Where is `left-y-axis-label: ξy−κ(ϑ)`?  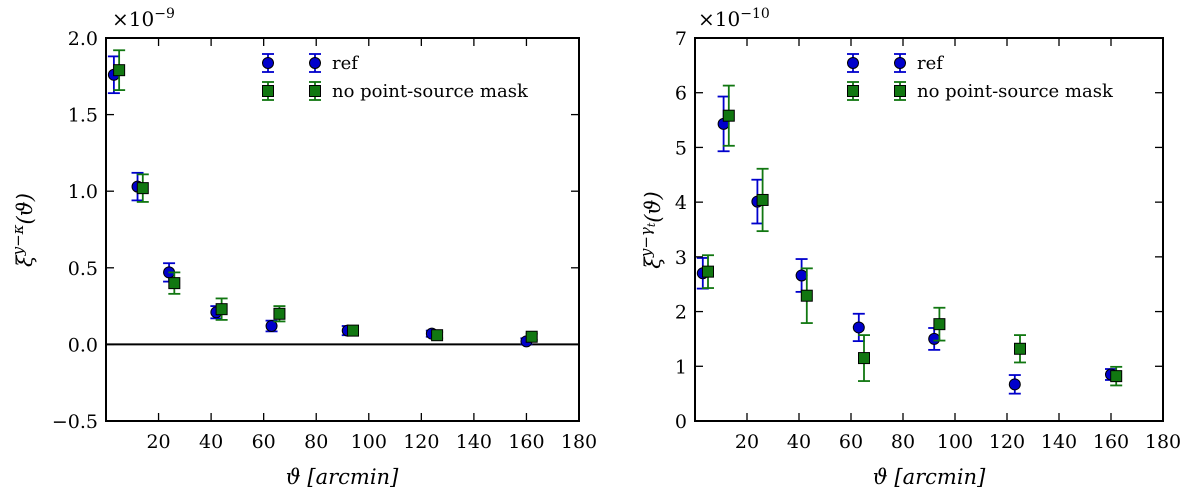
left-y-axis-label: ξy−κ(ϑ) is located at coordinates (23, 230).